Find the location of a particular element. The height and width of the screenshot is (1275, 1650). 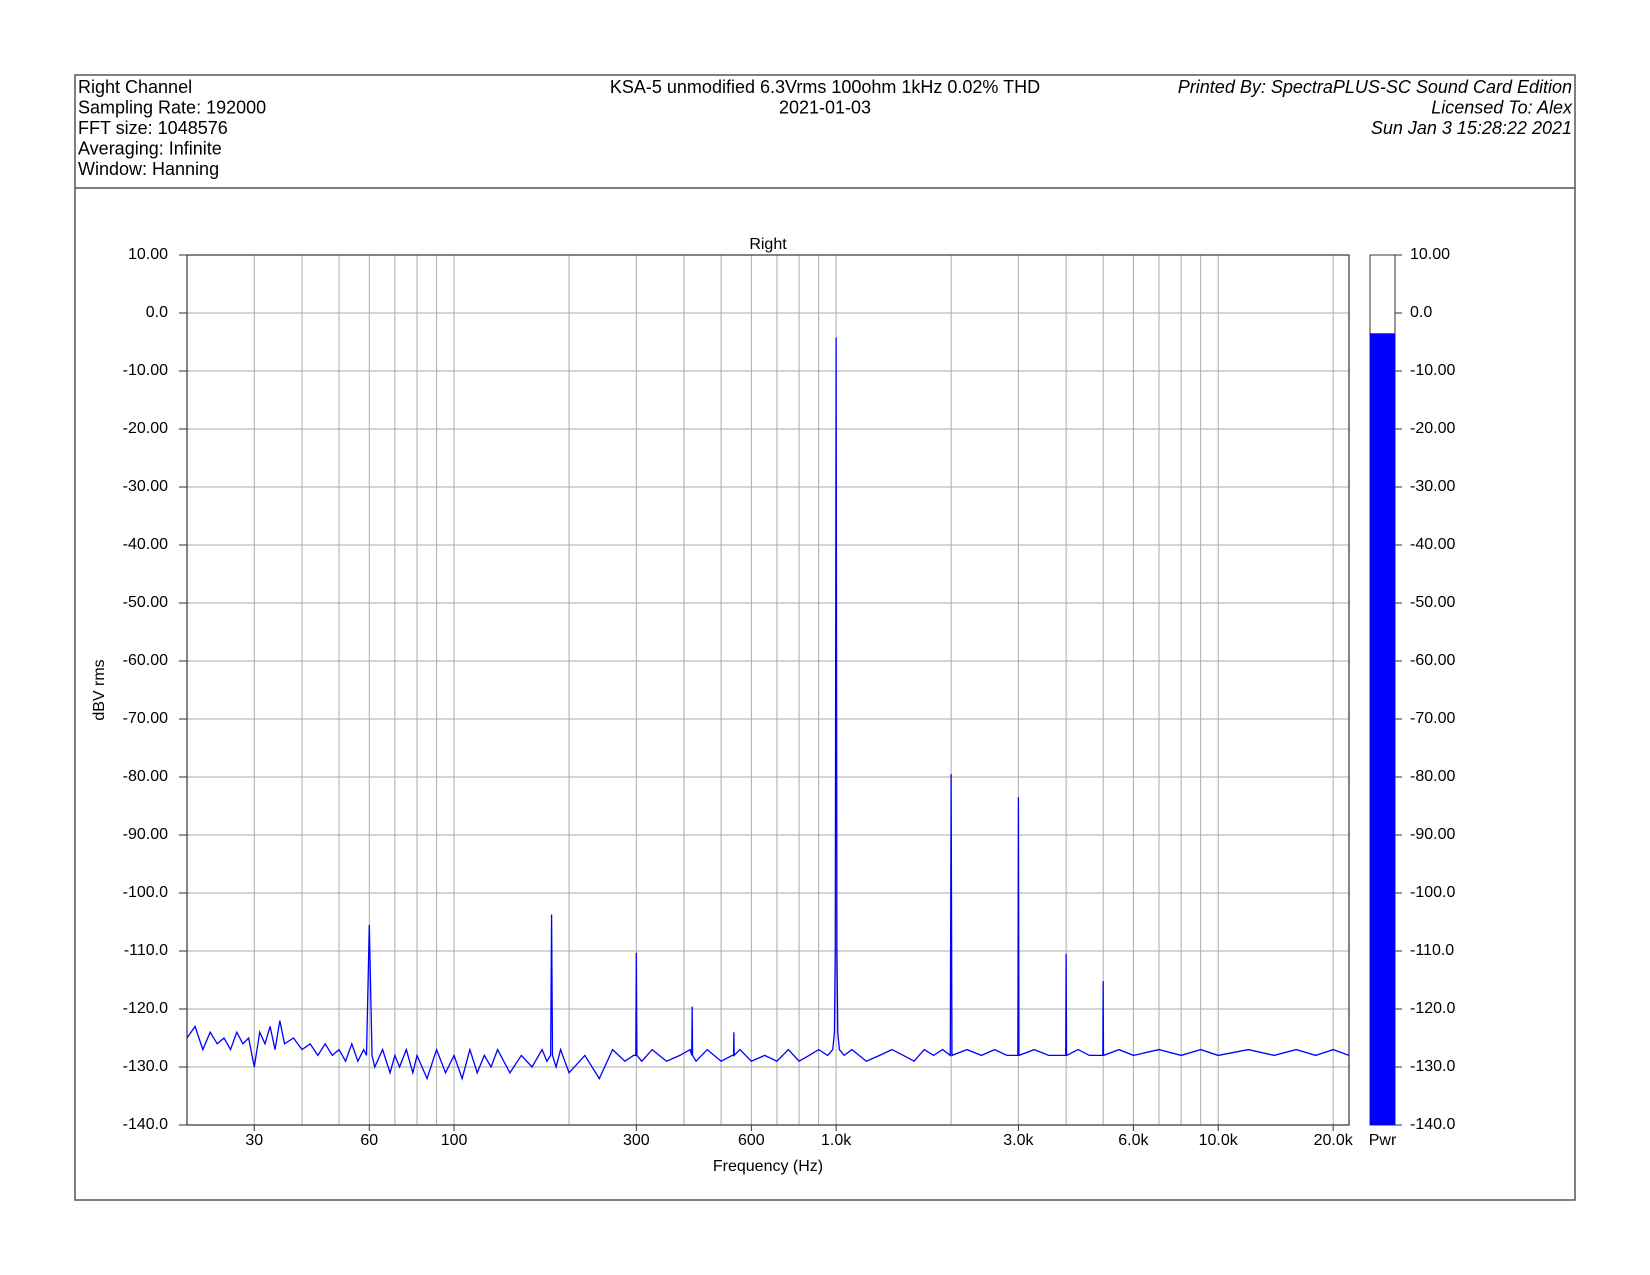

y-tick-label: 10.00 is located at coordinates (148, 254).